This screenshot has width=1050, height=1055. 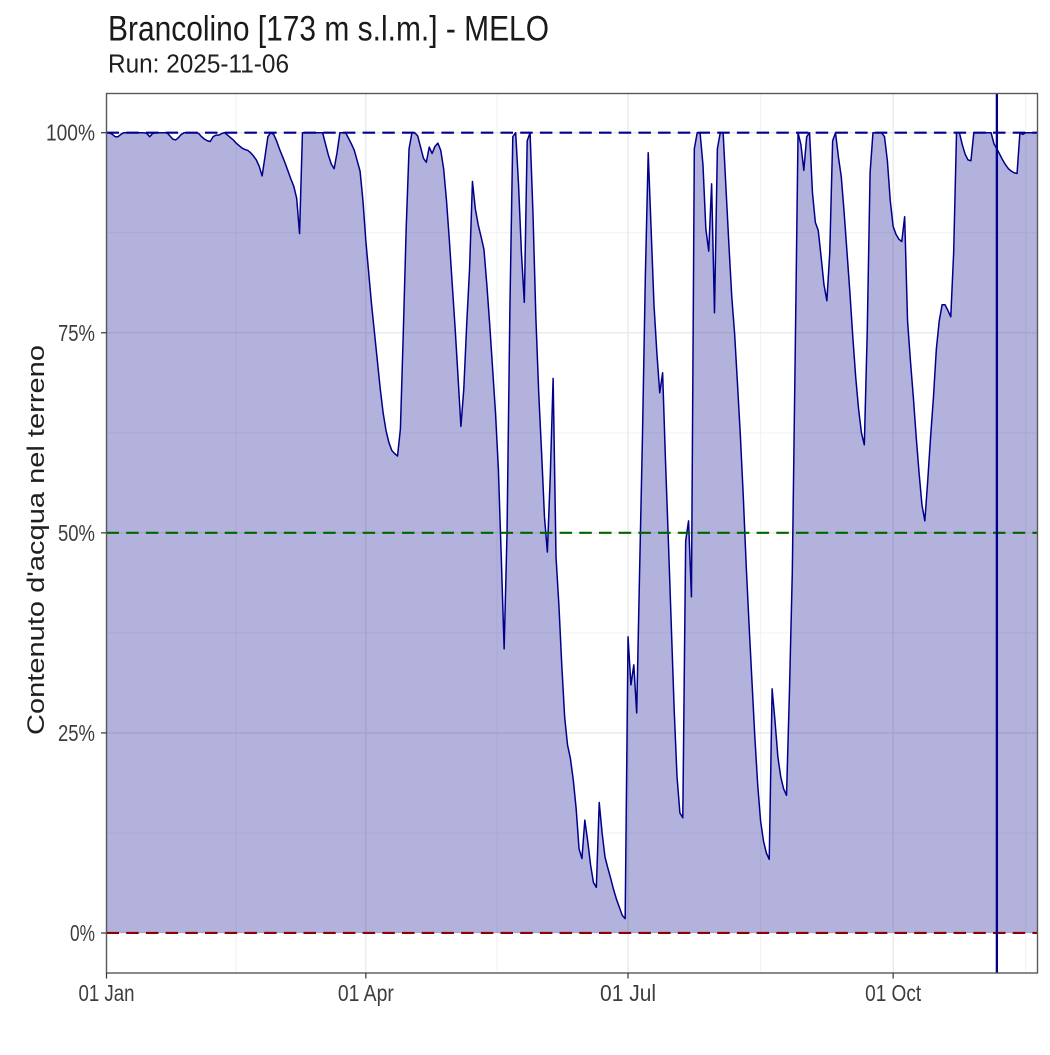 I want to click on x-tick-label: 01 Oct, so click(x=893, y=993).